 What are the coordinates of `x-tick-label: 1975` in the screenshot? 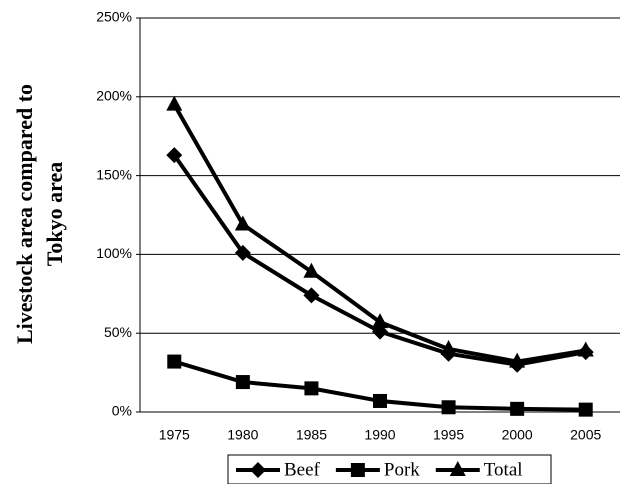 It's located at (174, 435).